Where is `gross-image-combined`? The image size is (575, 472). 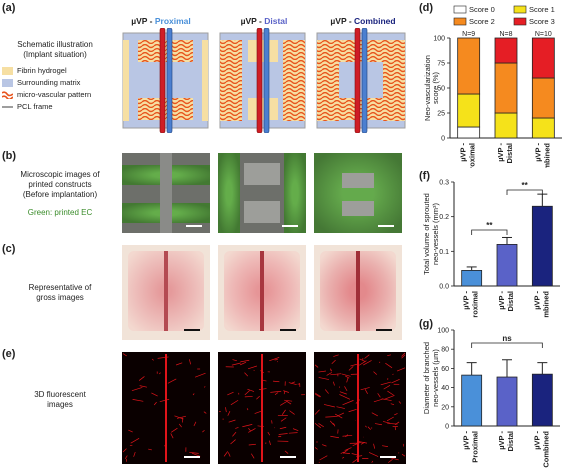 gross-image-combined is located at coordinates (358, 292).